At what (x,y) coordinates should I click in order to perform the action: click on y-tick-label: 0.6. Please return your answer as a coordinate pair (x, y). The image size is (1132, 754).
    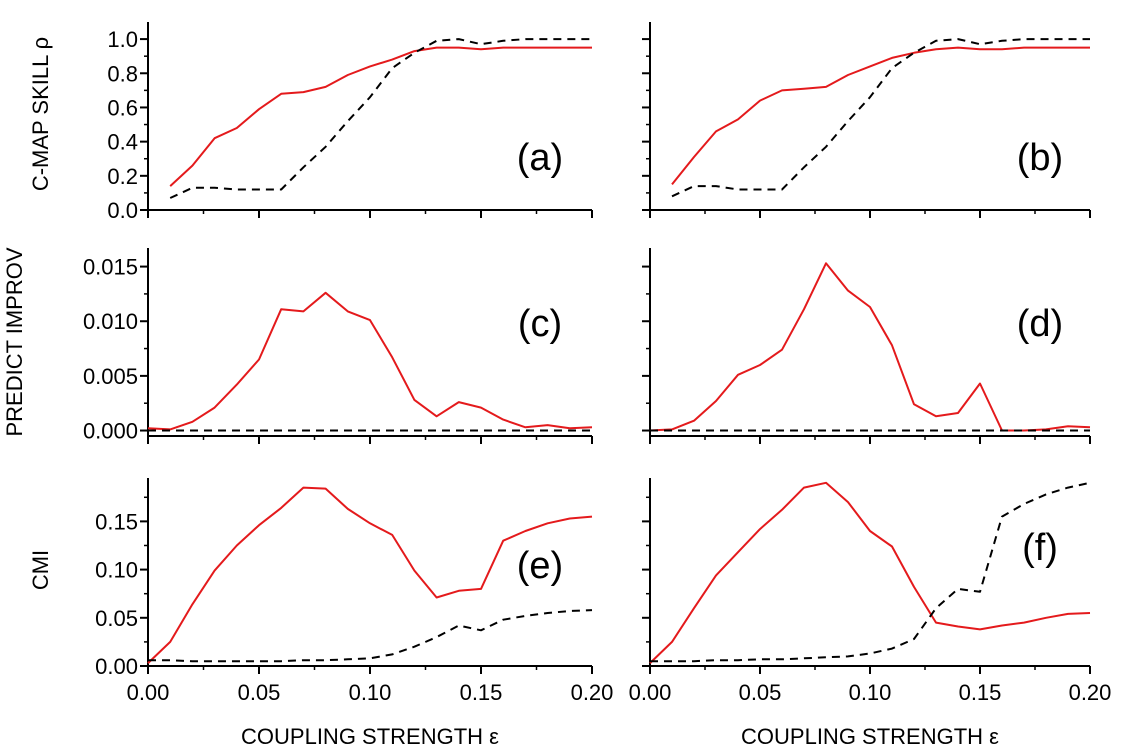
    Looking at the image, I should click on (122, 107).